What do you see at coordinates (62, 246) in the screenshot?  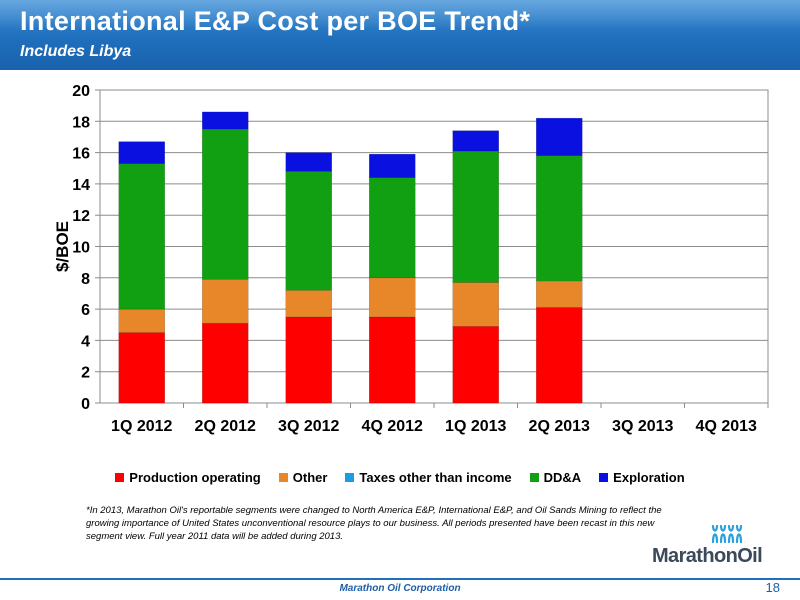 I see `y-axis-label: $/BOE` at bounding box center [62, 246].